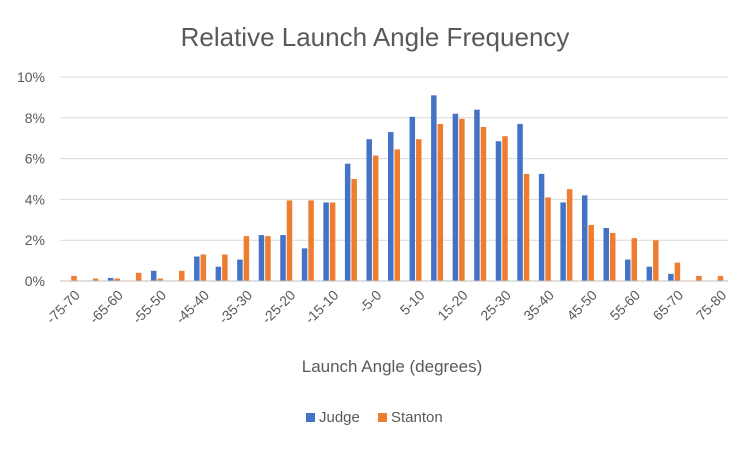 This screenshot has width=750, height=449. What do you see at coordinates (370, 301) in the screenshot?
I see `x-tick-label: -5-0` at bounding box center [370, 301].